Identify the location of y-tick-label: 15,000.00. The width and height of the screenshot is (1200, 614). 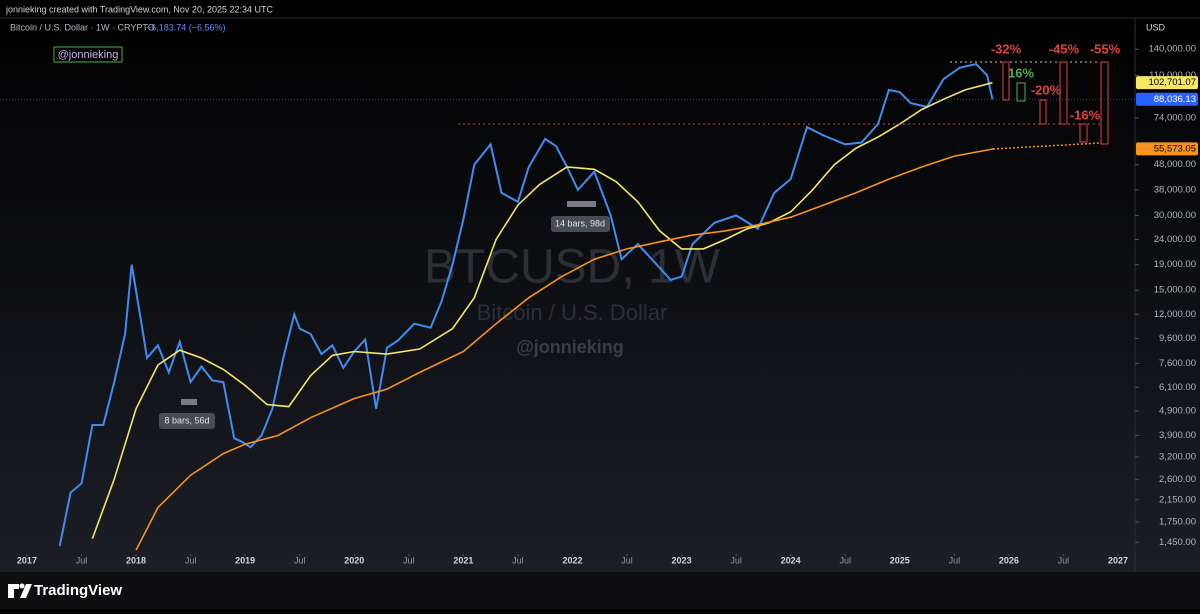
(1175, 290).